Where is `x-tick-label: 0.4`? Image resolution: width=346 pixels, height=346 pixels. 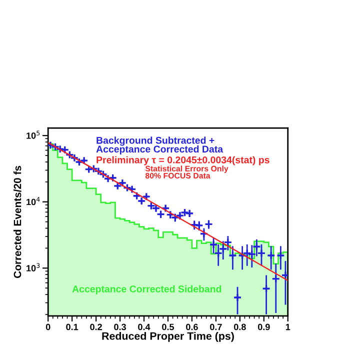 x-tick-label: 0.4 is located at coordinates (144, 327).